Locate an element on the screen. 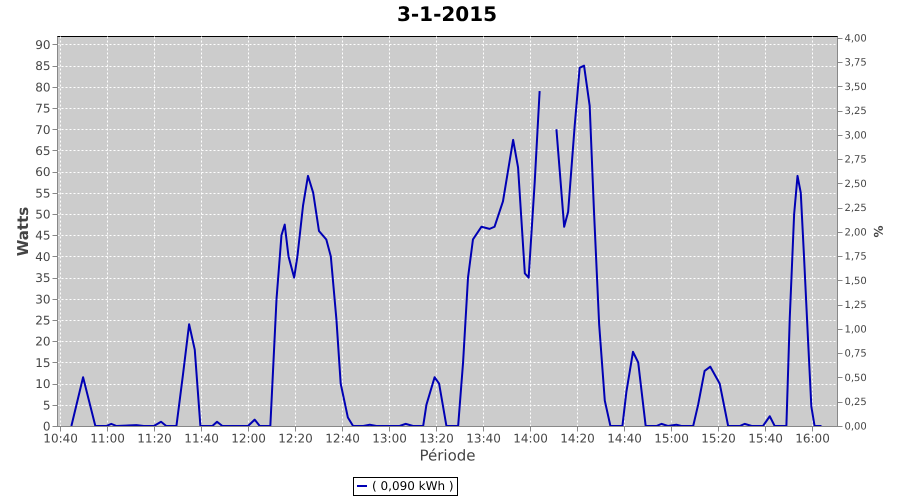 The width and height of the screenshot is (900, 500). y2-tick-label: 1,00 is located at coordinates (855, 330).